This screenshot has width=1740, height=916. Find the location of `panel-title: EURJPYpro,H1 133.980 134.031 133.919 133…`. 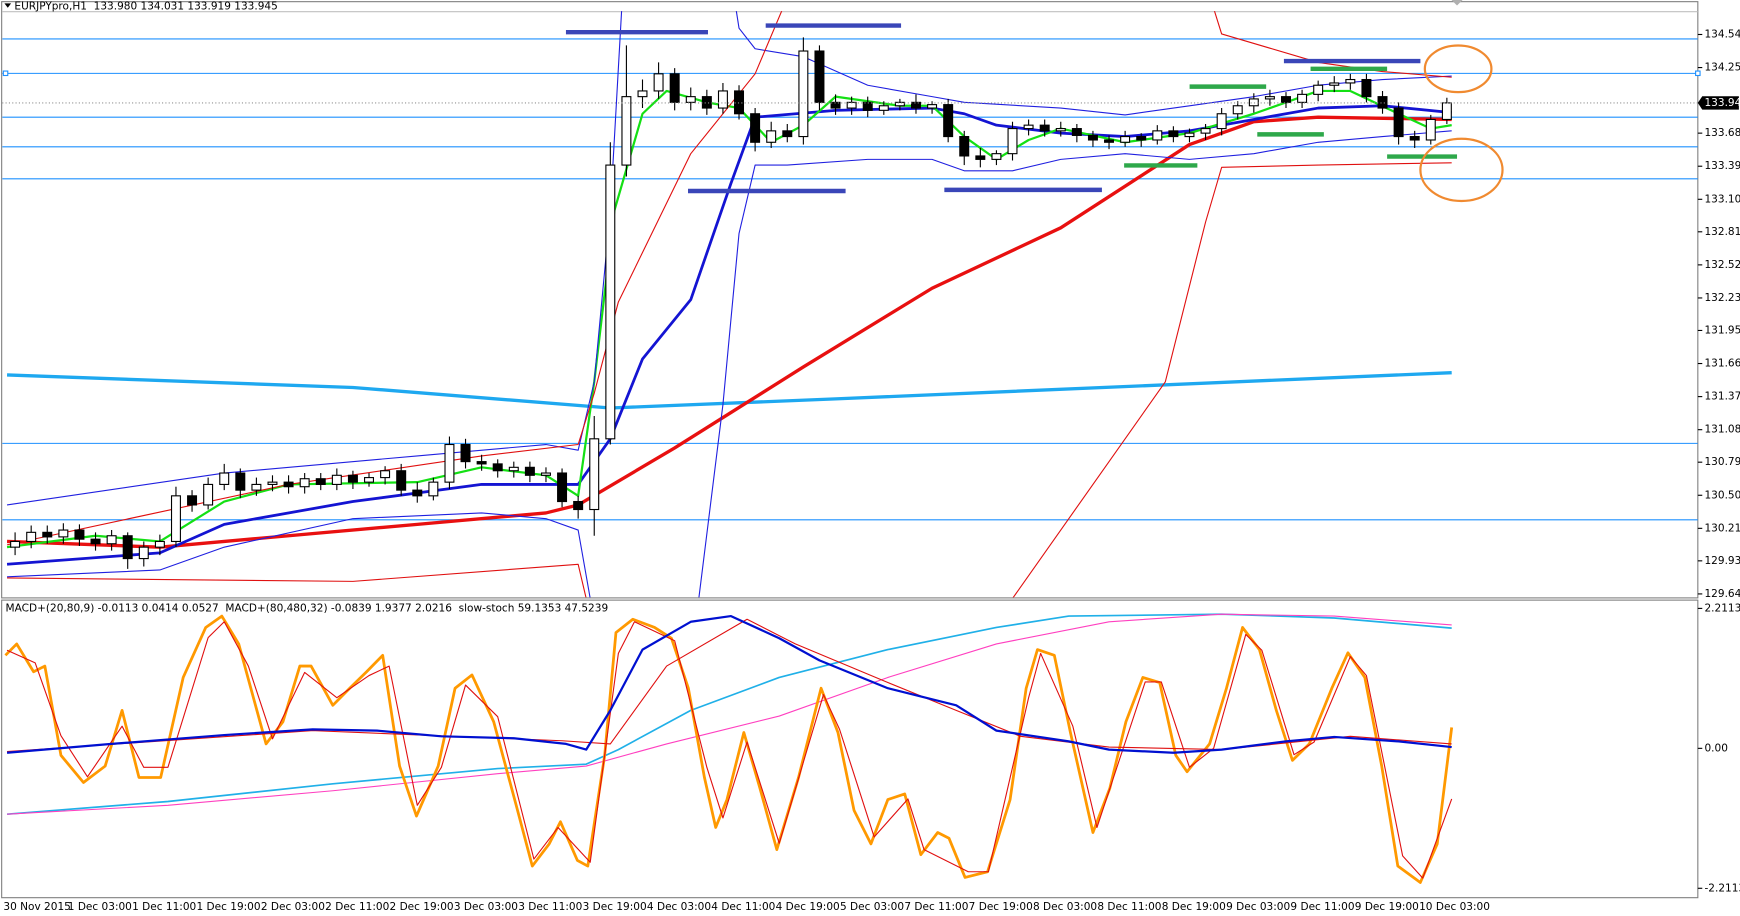

panel-title: EURJPYpro,H1 133.980 134.031 133.919 133… is located at coordinates (145, 7).